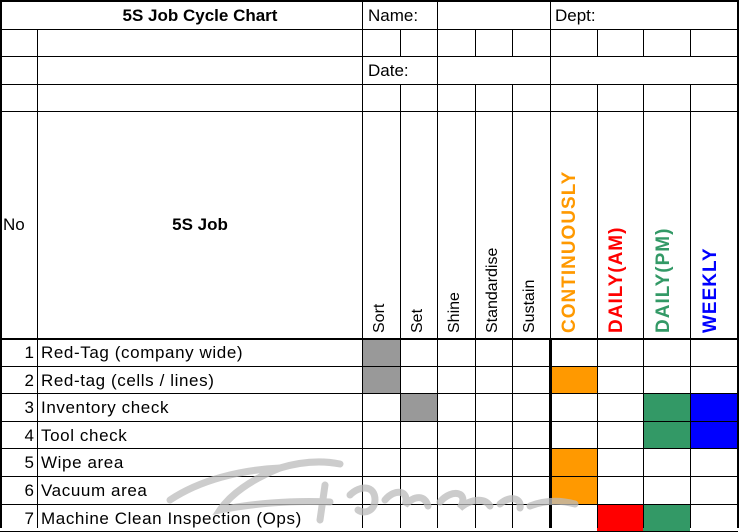  What do you see at coordinates (388, 70) in the screenshot?
I see `date-label: Date:` at bounding box center [388, 70].